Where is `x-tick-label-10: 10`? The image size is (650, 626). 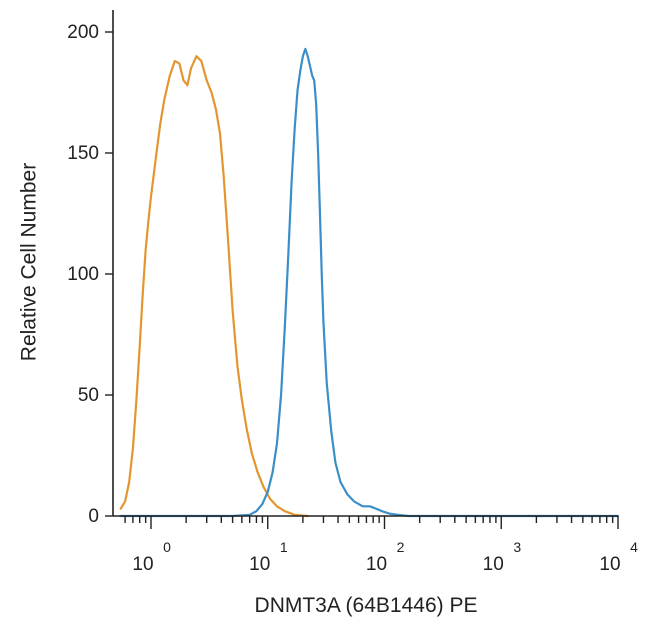 x-tick-label-10: 10 is located at coordinates (259, 564).